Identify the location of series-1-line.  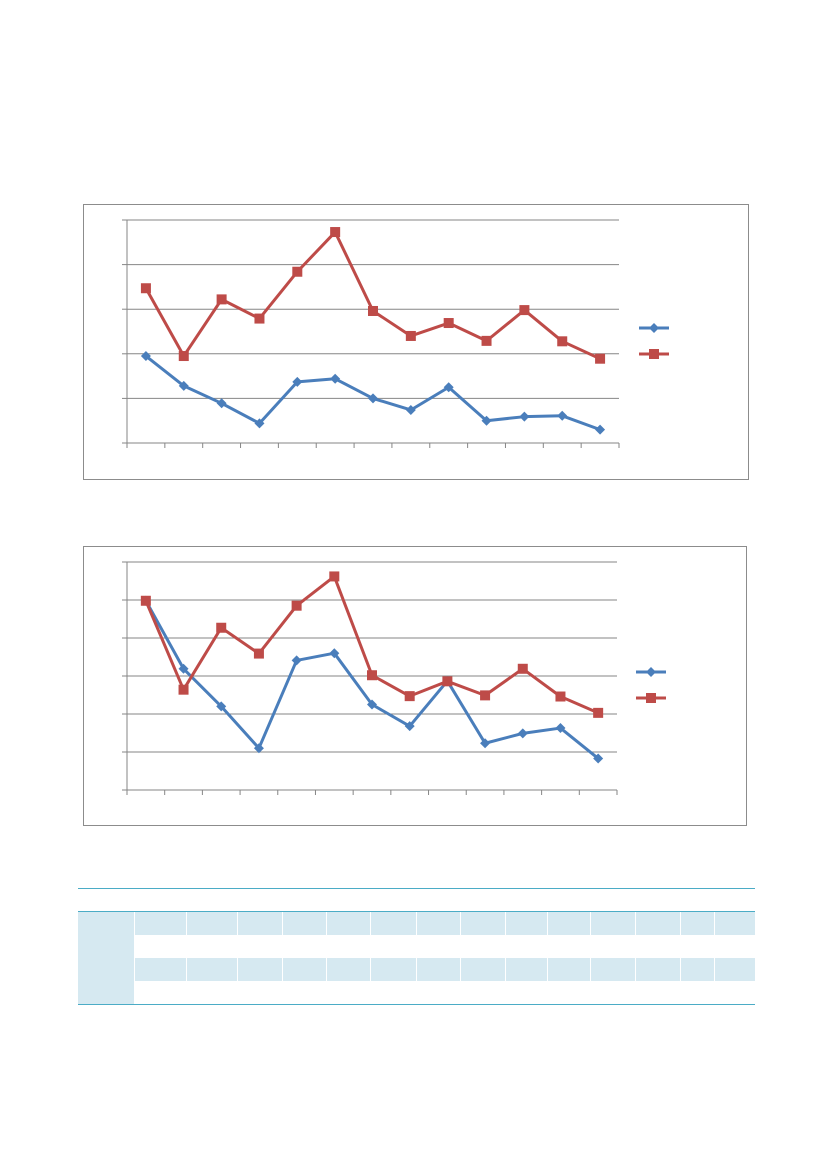
(372, 393).